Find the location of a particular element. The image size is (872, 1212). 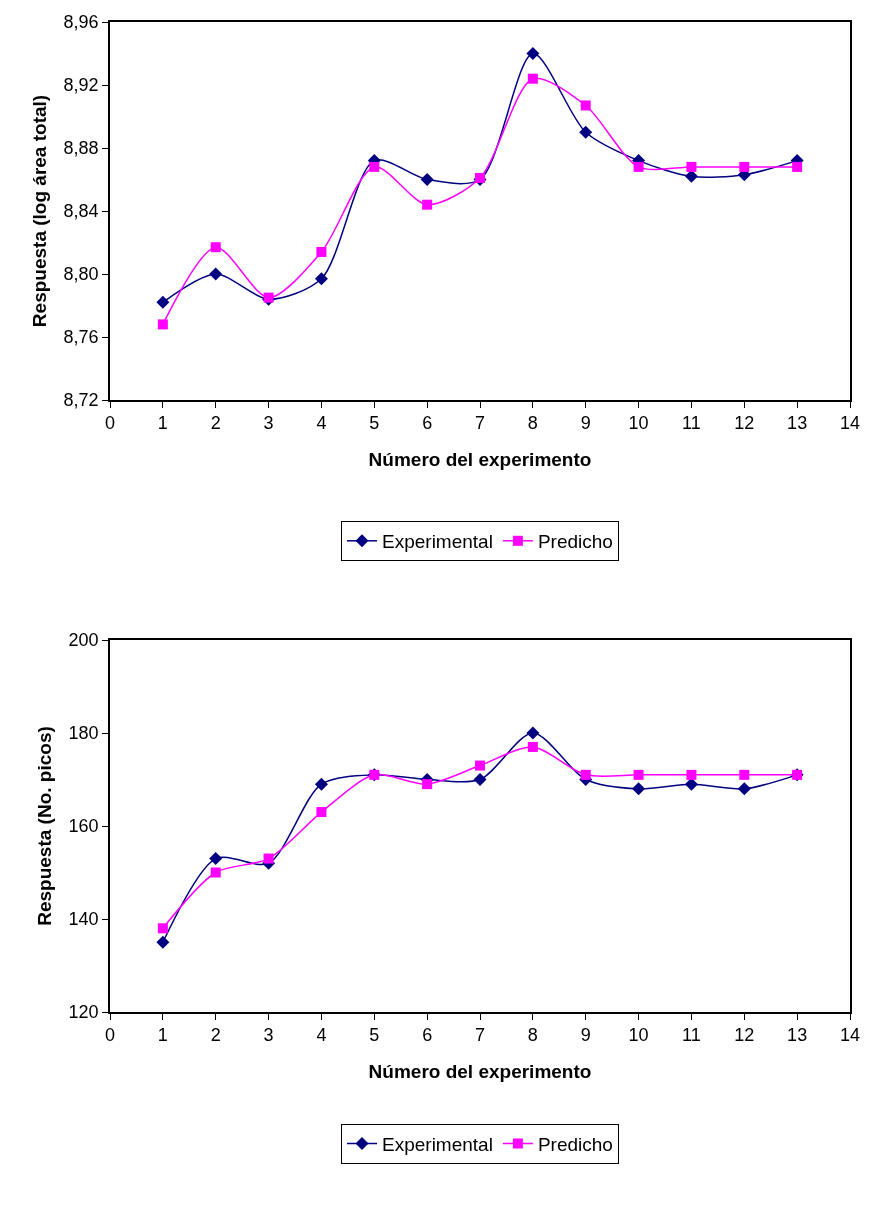

y-tick-label: 160 is located at coordinates (83, 826).